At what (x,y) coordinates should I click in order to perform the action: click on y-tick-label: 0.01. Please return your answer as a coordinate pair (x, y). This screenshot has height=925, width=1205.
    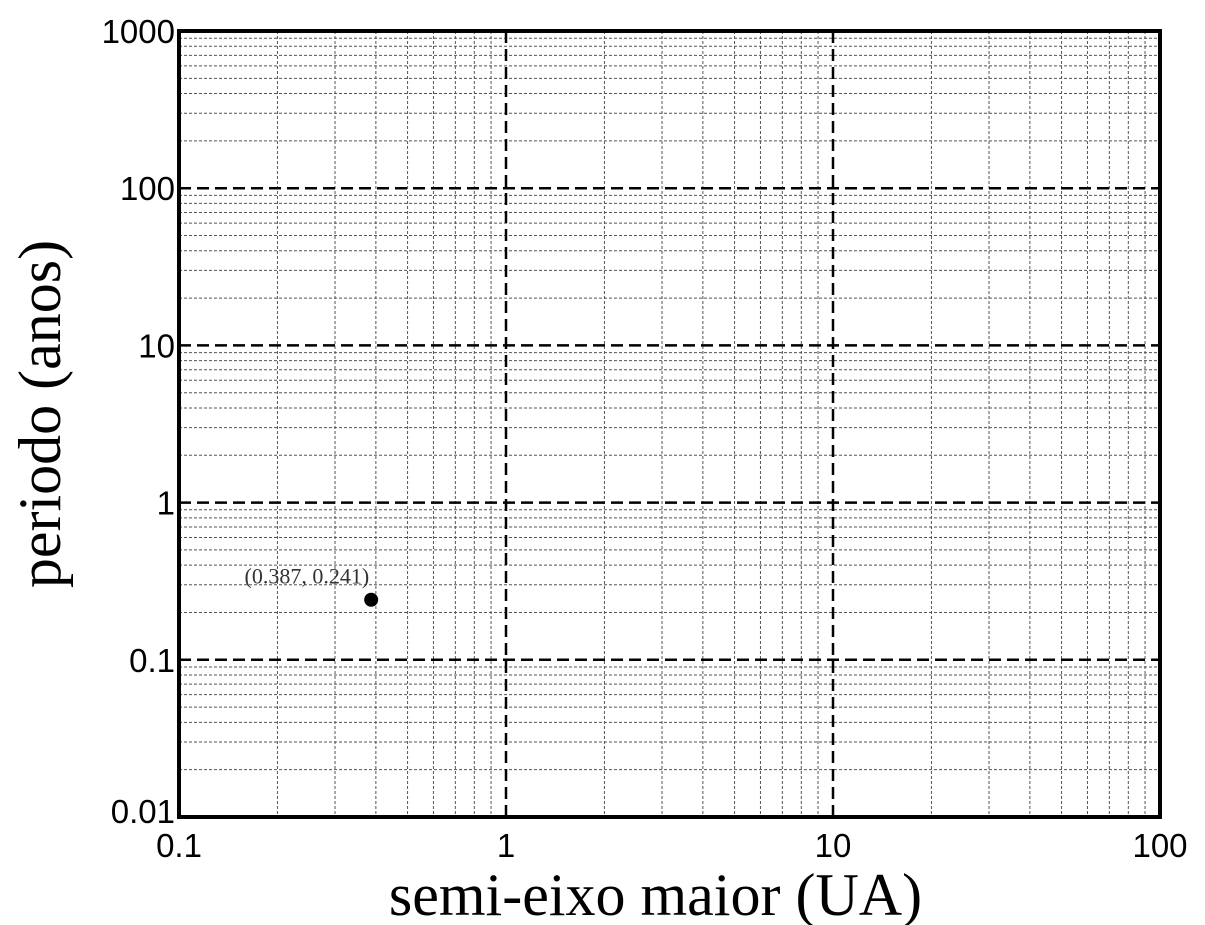
    Looking at the image, I should click on (143, 811).